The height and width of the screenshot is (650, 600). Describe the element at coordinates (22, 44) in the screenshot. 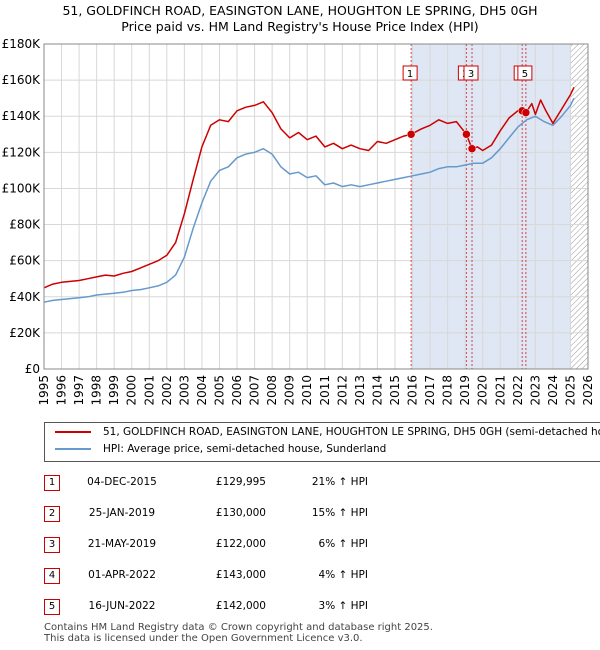

I see `y-tick-label: £180K` at that location.